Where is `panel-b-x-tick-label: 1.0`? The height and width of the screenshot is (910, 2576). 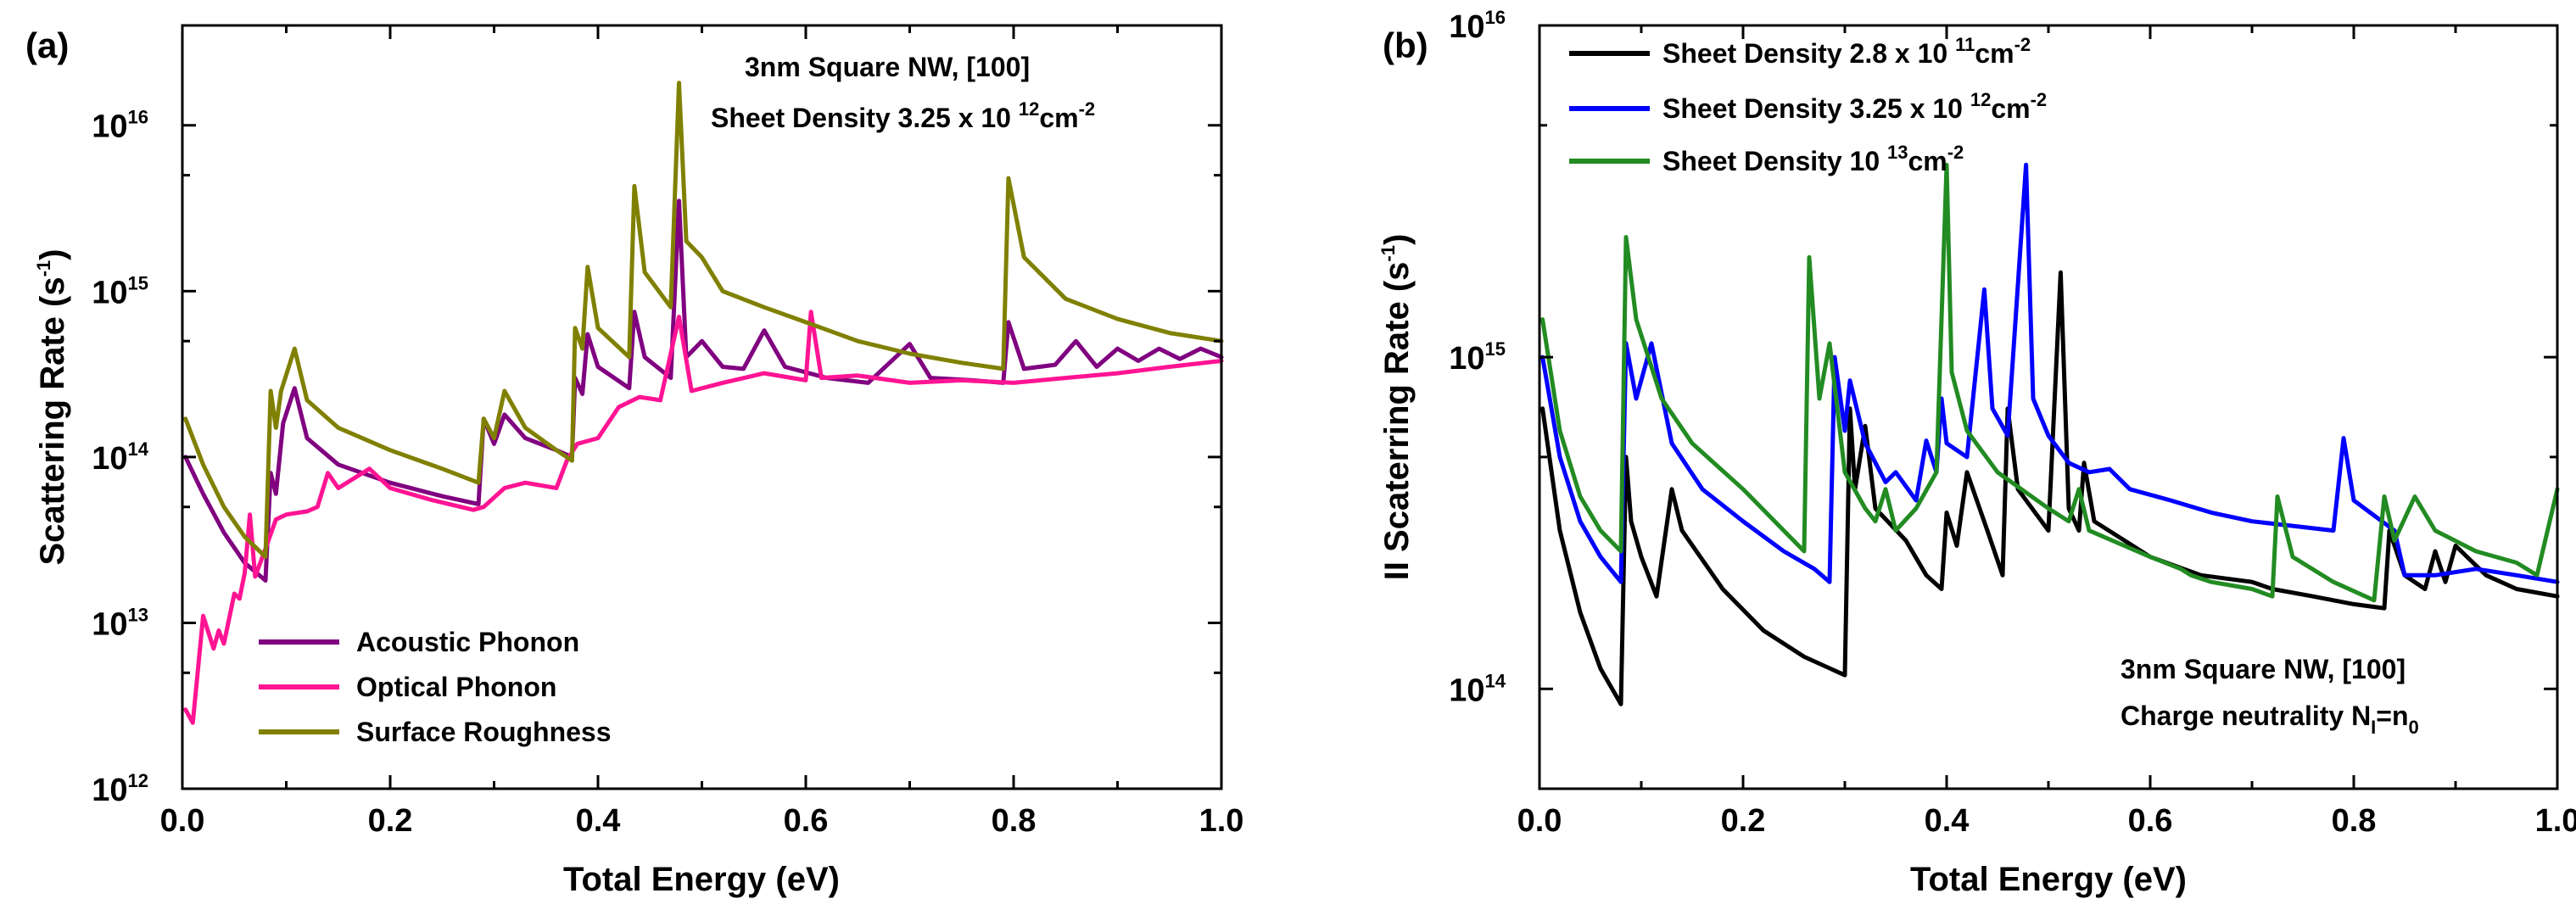 panel-b-x-tick-label: 1.0 is located at coordinates (2555, 821).